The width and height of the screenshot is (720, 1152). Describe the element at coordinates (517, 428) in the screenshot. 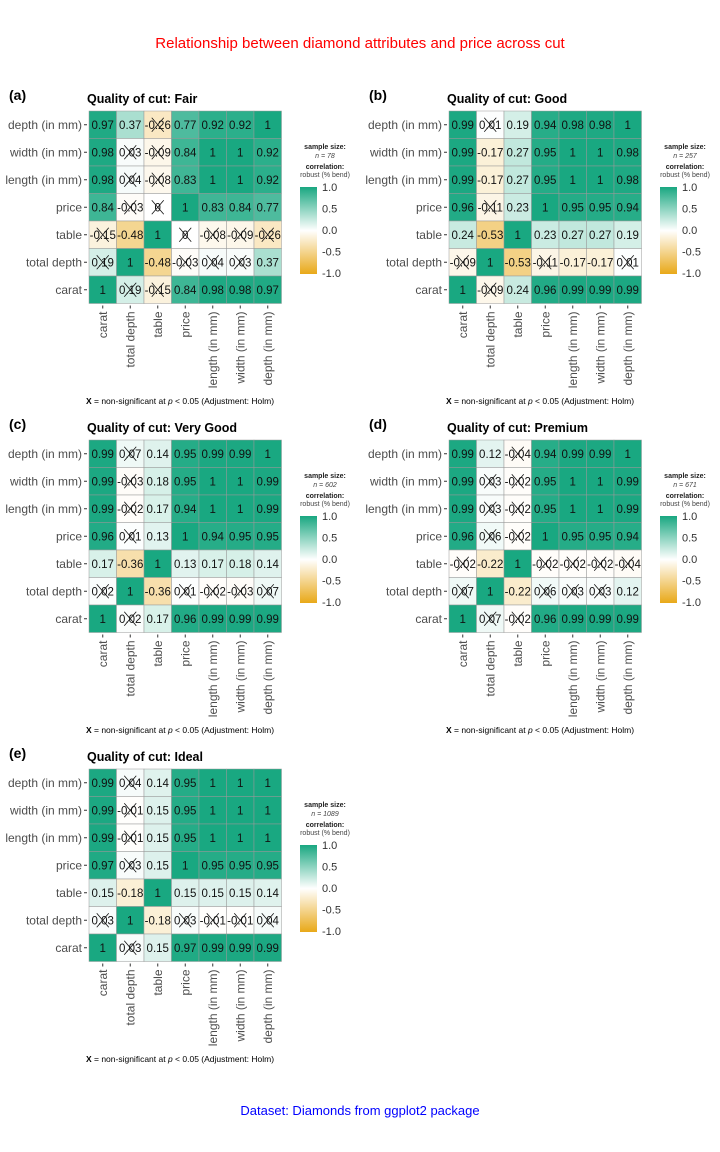

I see `panel-title: Quality of cut: Premium` at that location.